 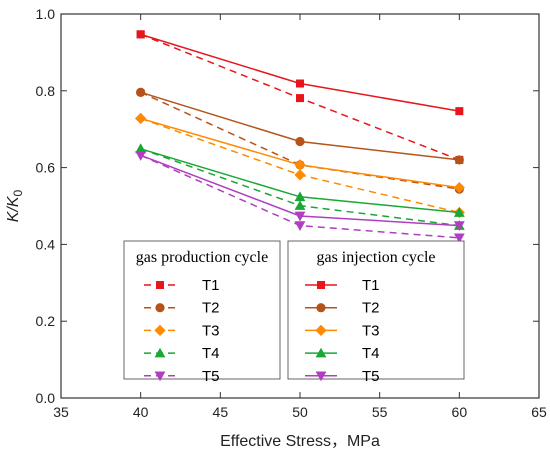 I want to click on x-tick-label: 65, so click(x=539, y=412).